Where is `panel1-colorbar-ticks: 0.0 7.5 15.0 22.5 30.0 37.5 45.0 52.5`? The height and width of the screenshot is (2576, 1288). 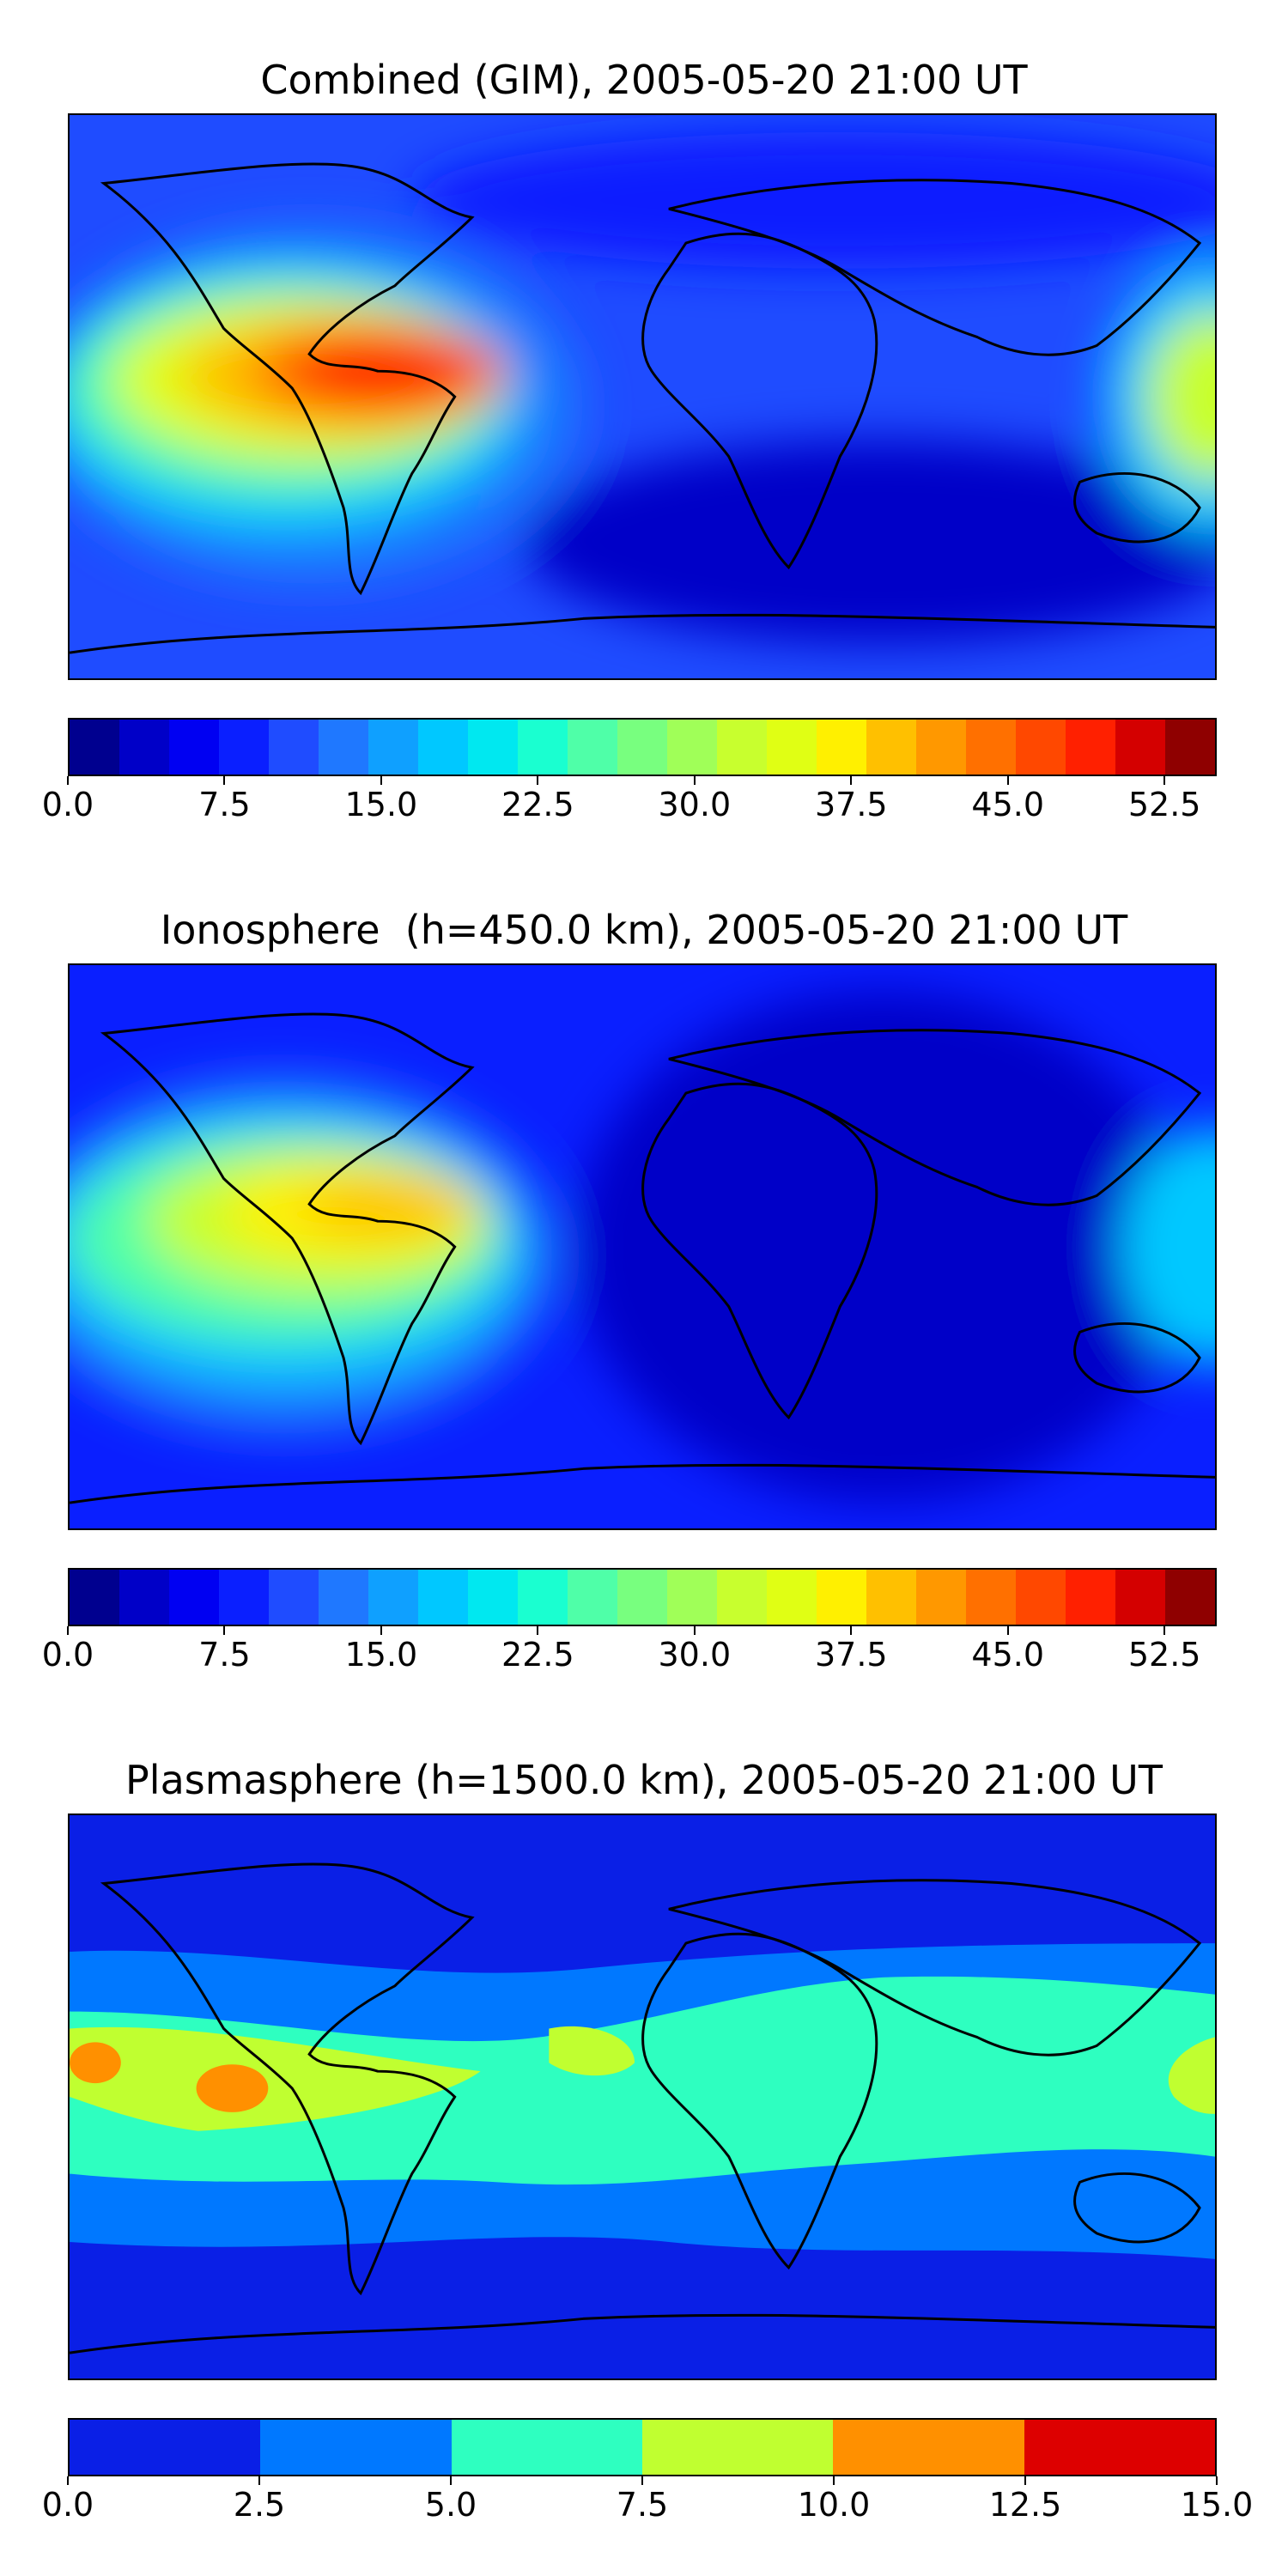
panel1-colorbar-ticks: 0.0 7.5 15.0 22.5 30.0 37.5 45.0 52.5 is located at coordinates (629, 802).